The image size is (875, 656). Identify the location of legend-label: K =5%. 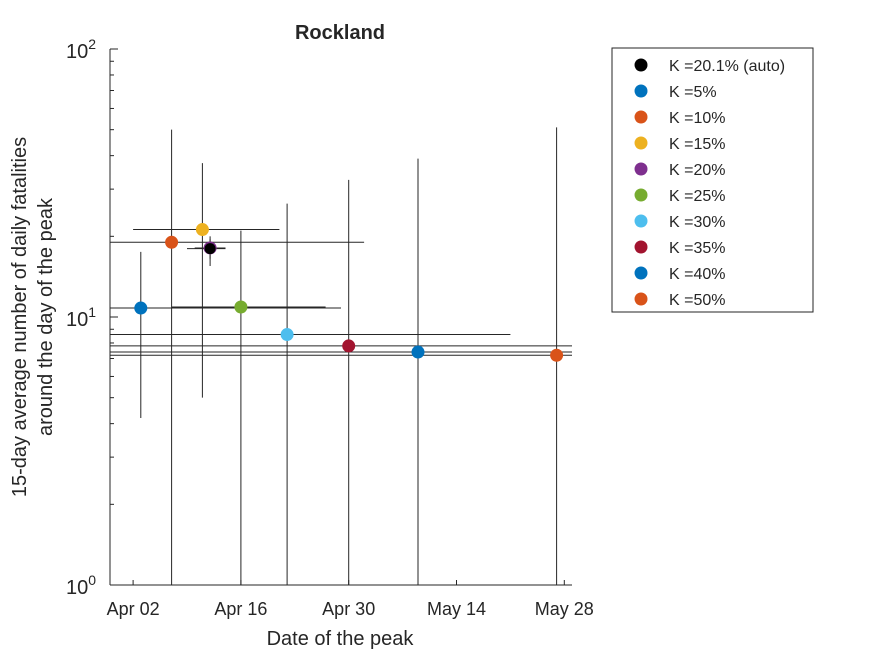
(693, 92).